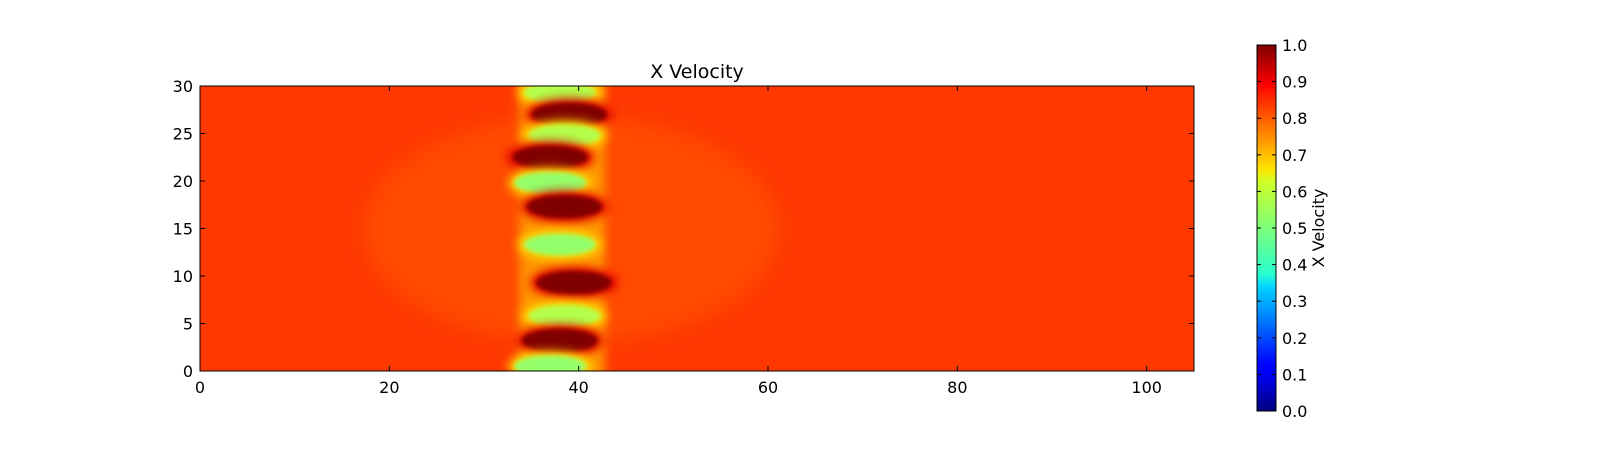 This screenshot has height=456, width=1600. Describe the element at coordinates (697, 72) in the screenshot. I see `chart-title: X Velocity` at that location.